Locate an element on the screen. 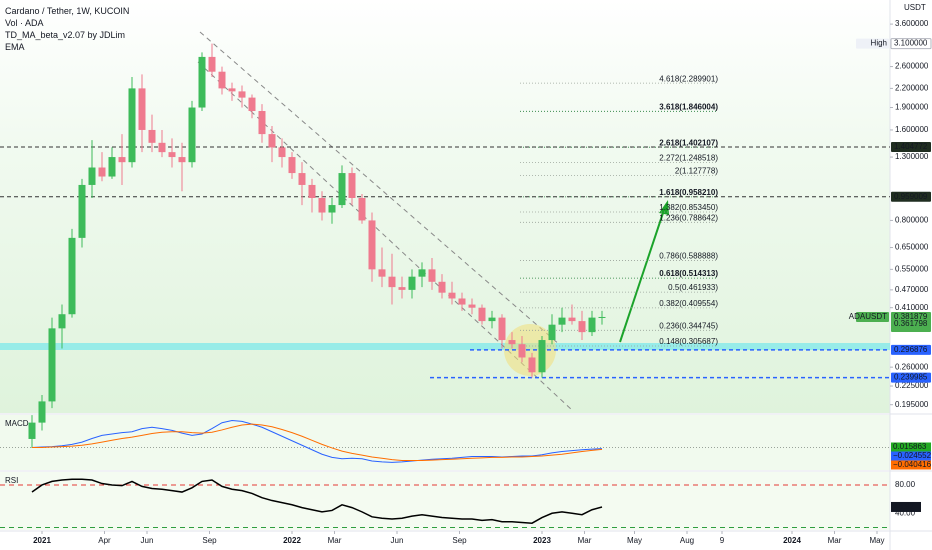 This screenshot has height=550, width=932. fib-label: 4.618(2.289901) is located at coordinates (688, 78).